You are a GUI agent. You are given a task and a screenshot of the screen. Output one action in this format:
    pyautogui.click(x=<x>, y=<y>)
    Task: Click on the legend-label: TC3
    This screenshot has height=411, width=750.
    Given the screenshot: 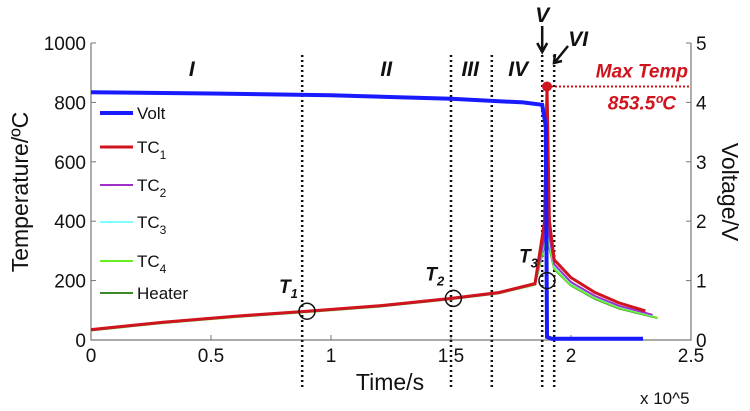 What is the action you would take?
    pyautogui.click(x=152, y=225)
    